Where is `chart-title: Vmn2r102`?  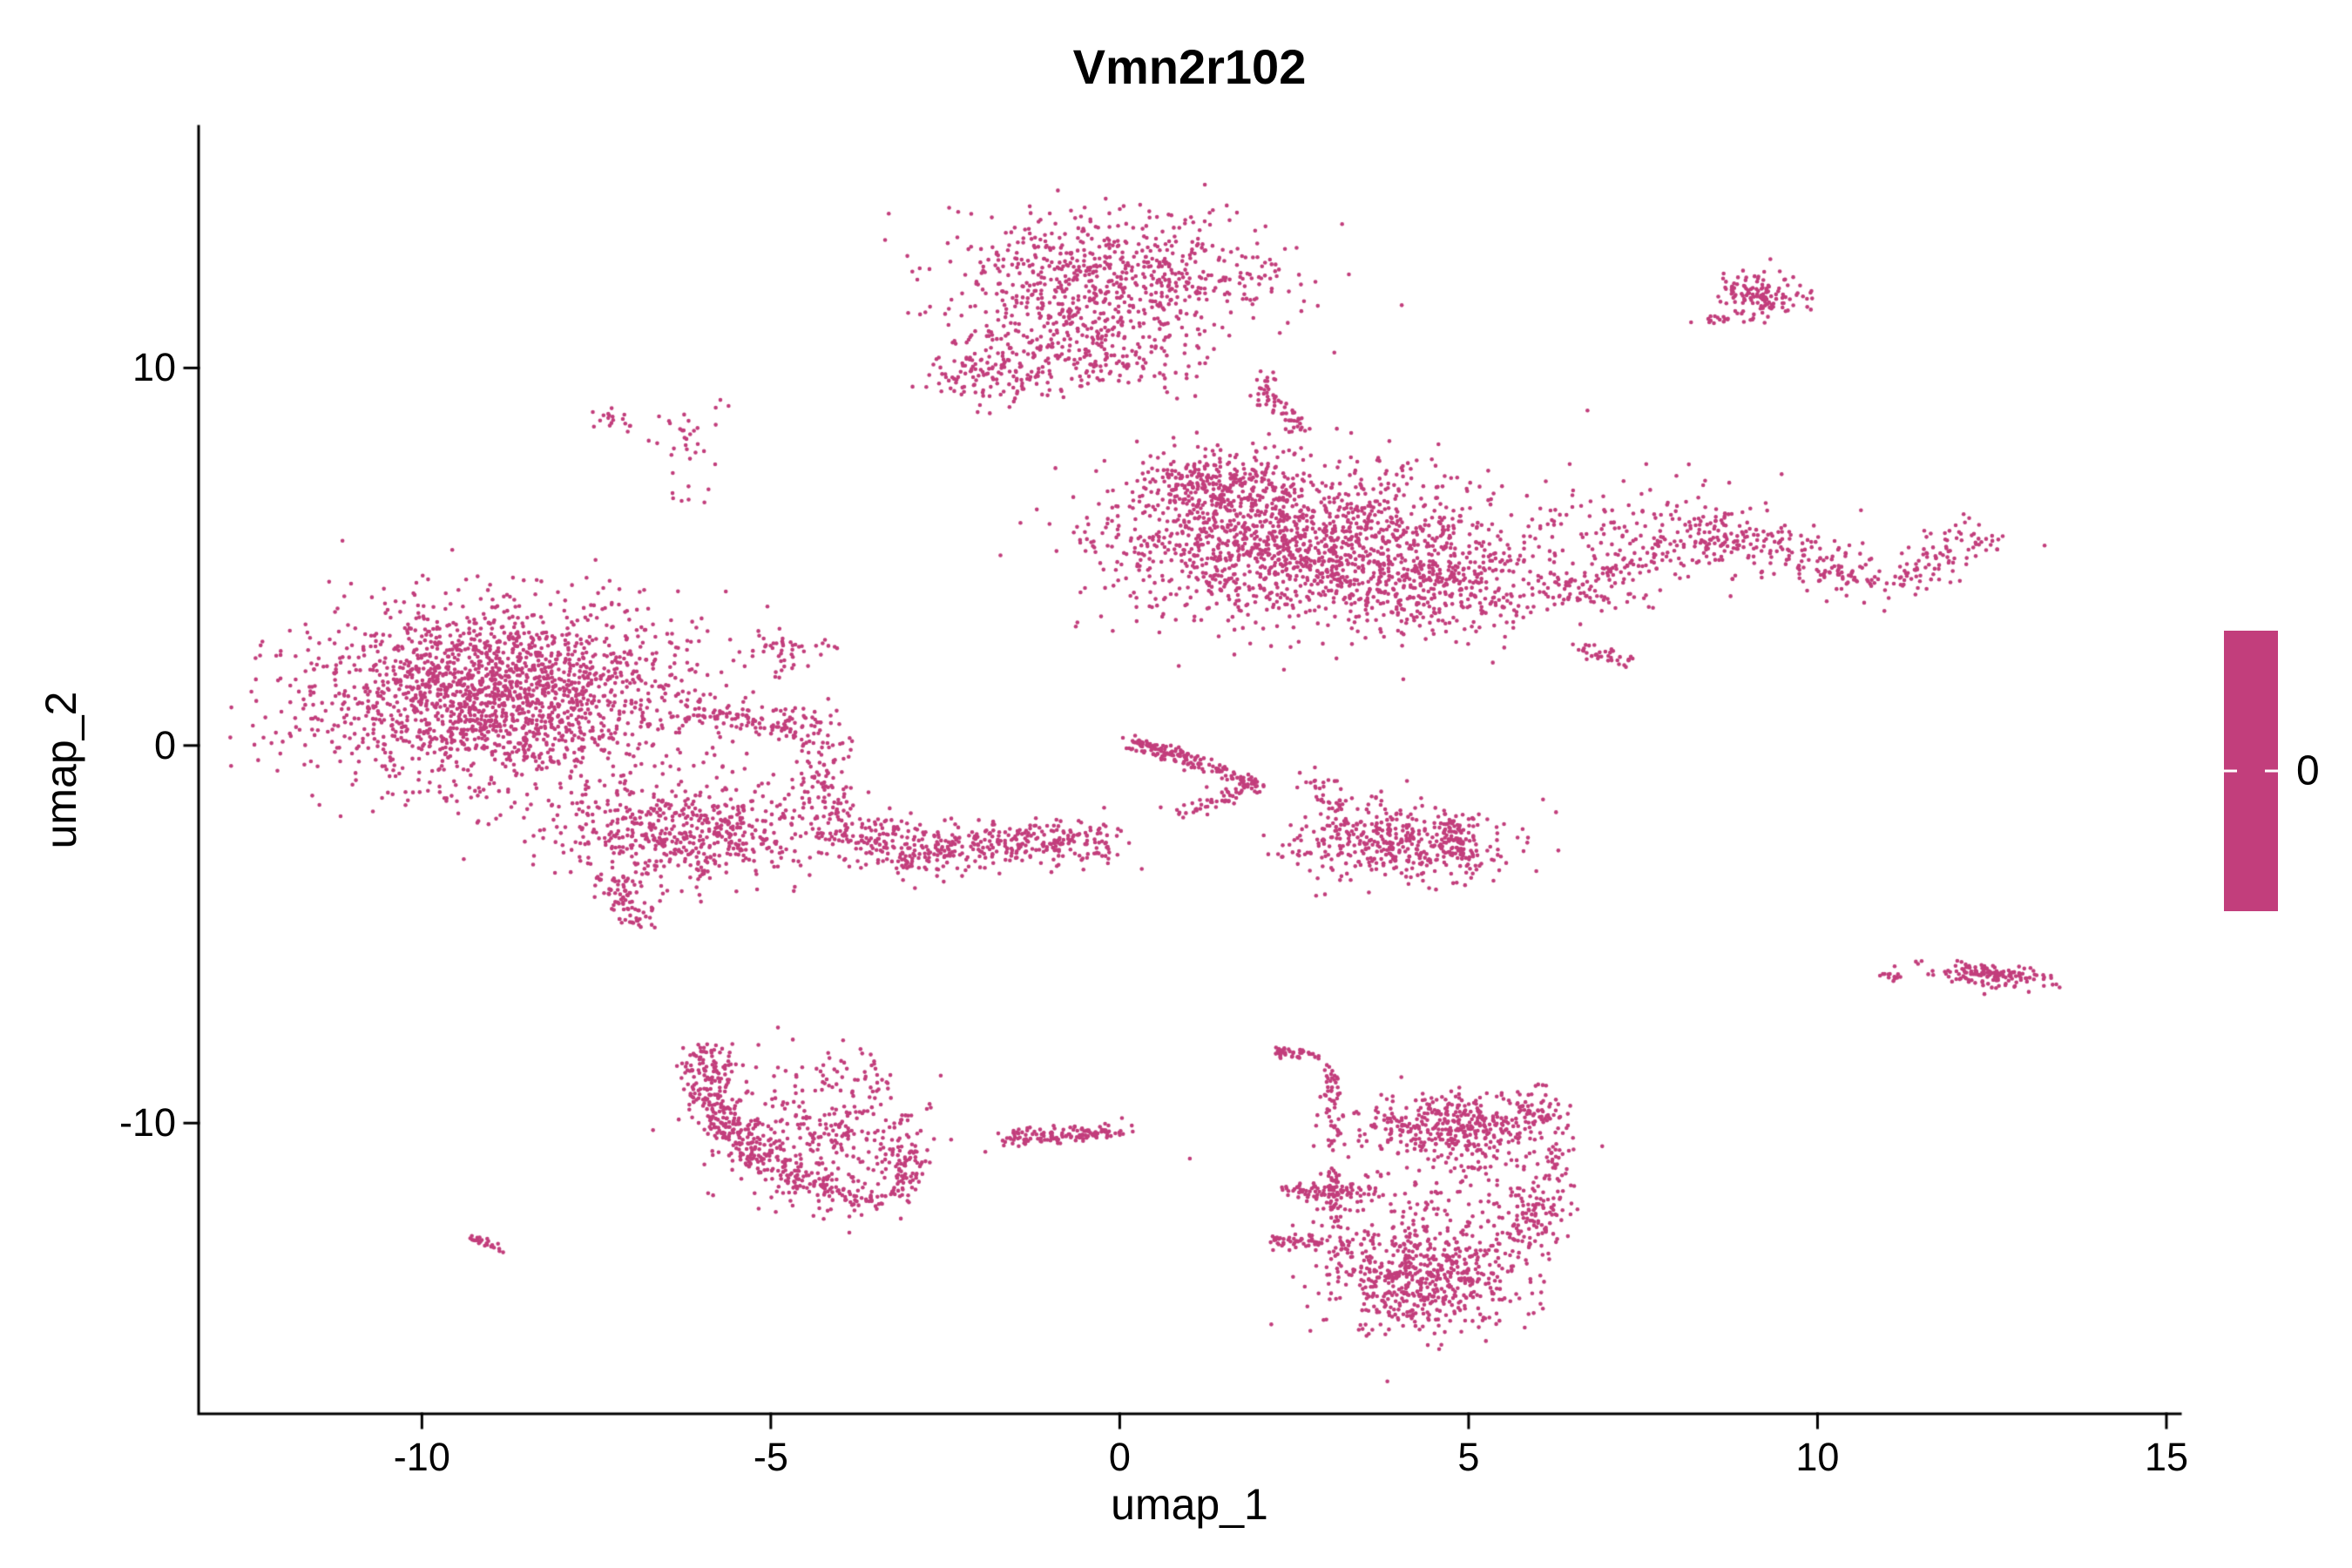
chart-title: Vmn2r102 is located at coordinates (1189, 66).